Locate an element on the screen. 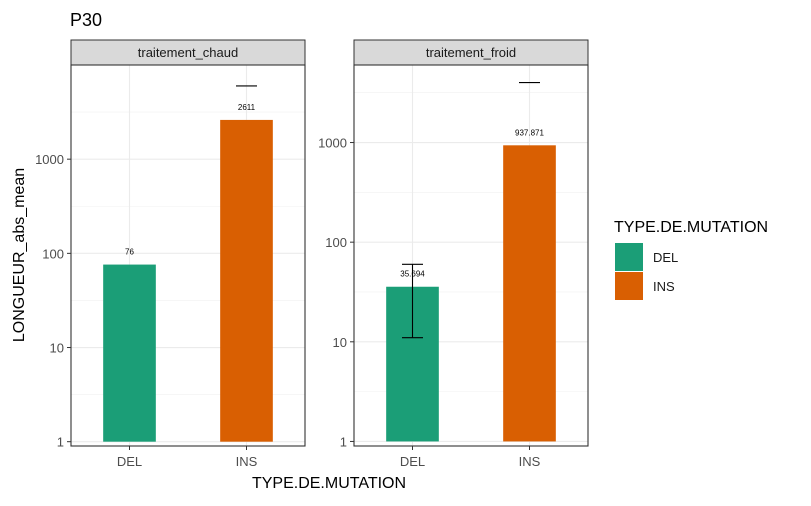  y-axis-label: LONGUEUR_abs_mean is located at coordinates (19, 255).